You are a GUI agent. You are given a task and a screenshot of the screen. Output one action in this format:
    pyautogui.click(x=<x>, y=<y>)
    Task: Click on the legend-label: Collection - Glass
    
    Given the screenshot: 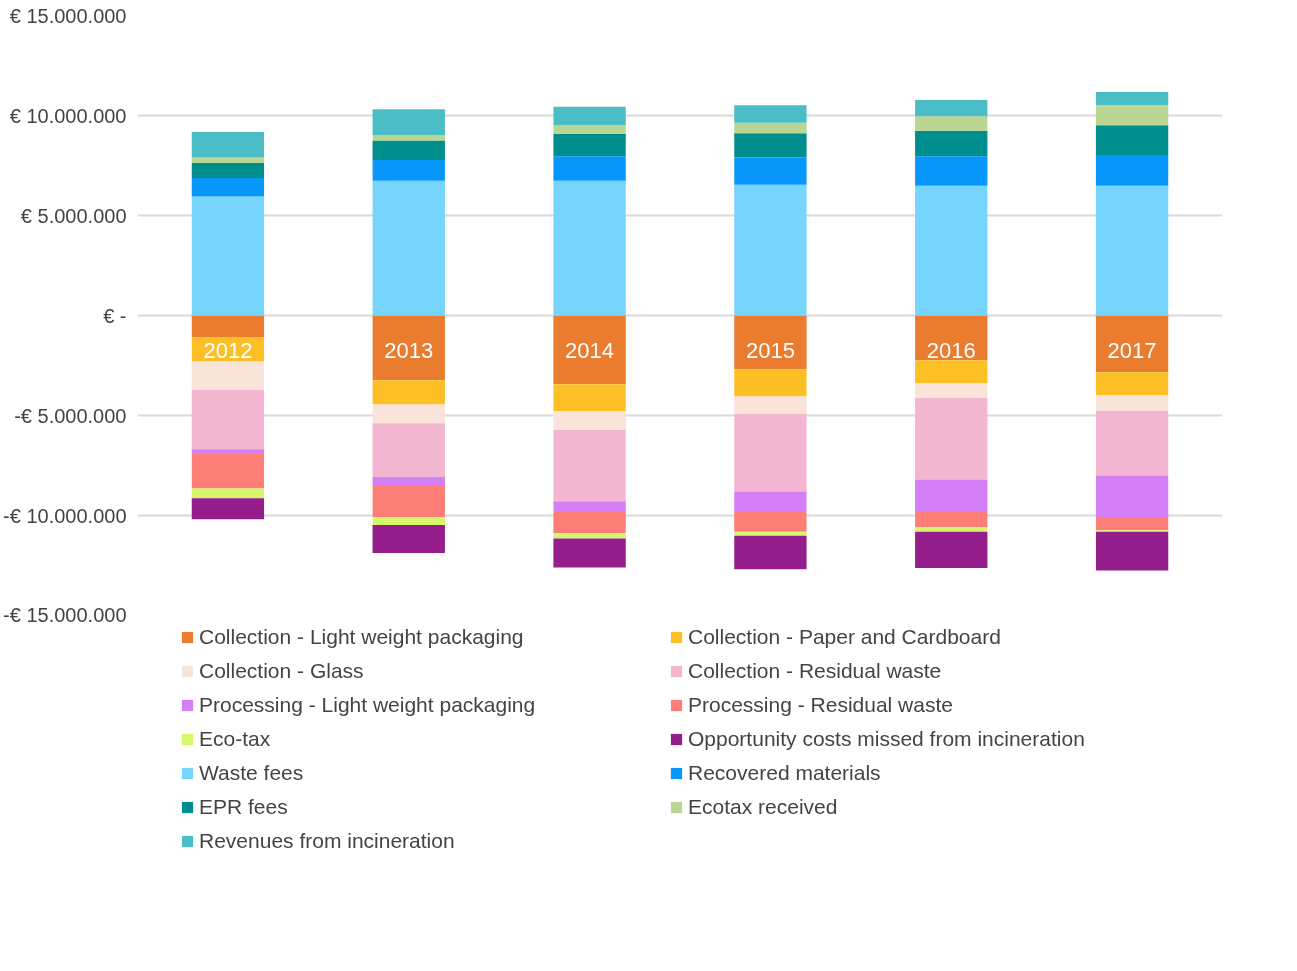 What is the action you would take?
    pyautogui.click(x=282, y=671)
    